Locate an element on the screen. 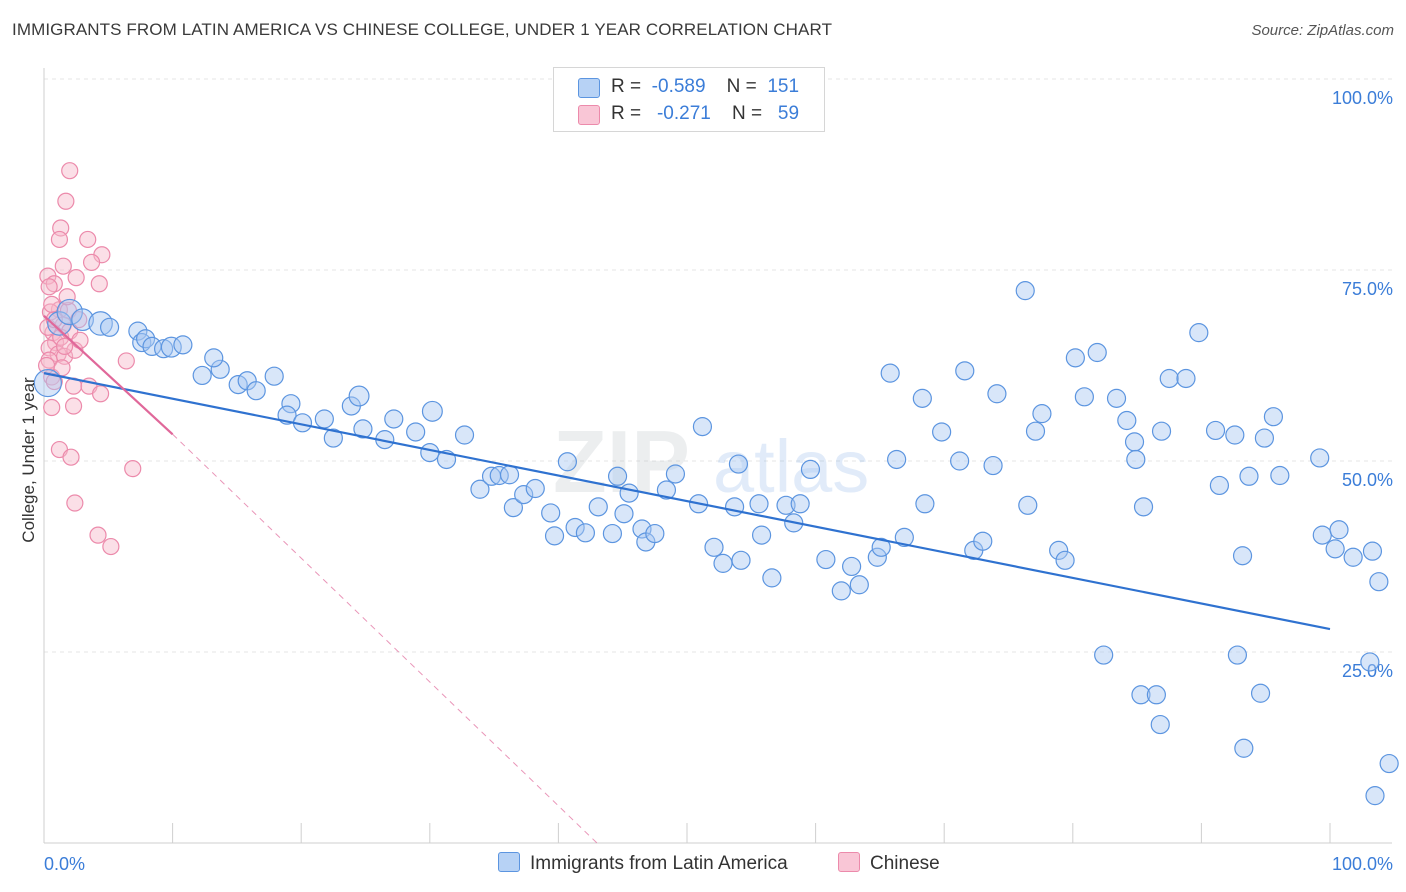 The height and width of the screenshot is (892, 1406). legend-swatch-blue is located at coordinates (589, 88).